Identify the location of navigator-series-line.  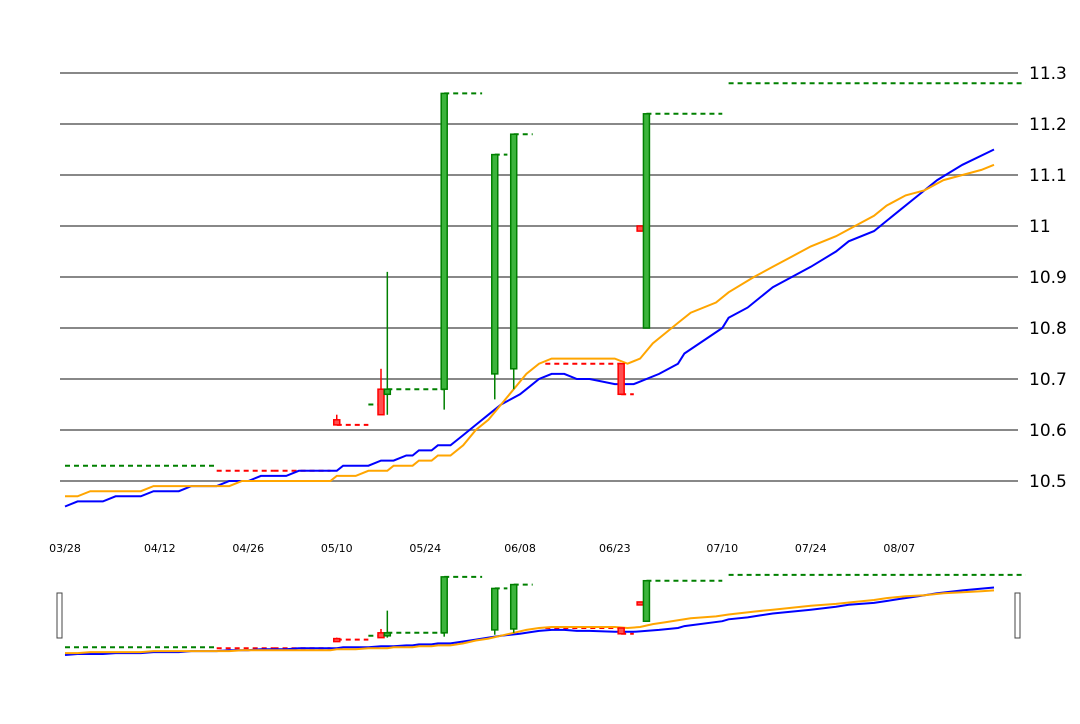
(529, 622).